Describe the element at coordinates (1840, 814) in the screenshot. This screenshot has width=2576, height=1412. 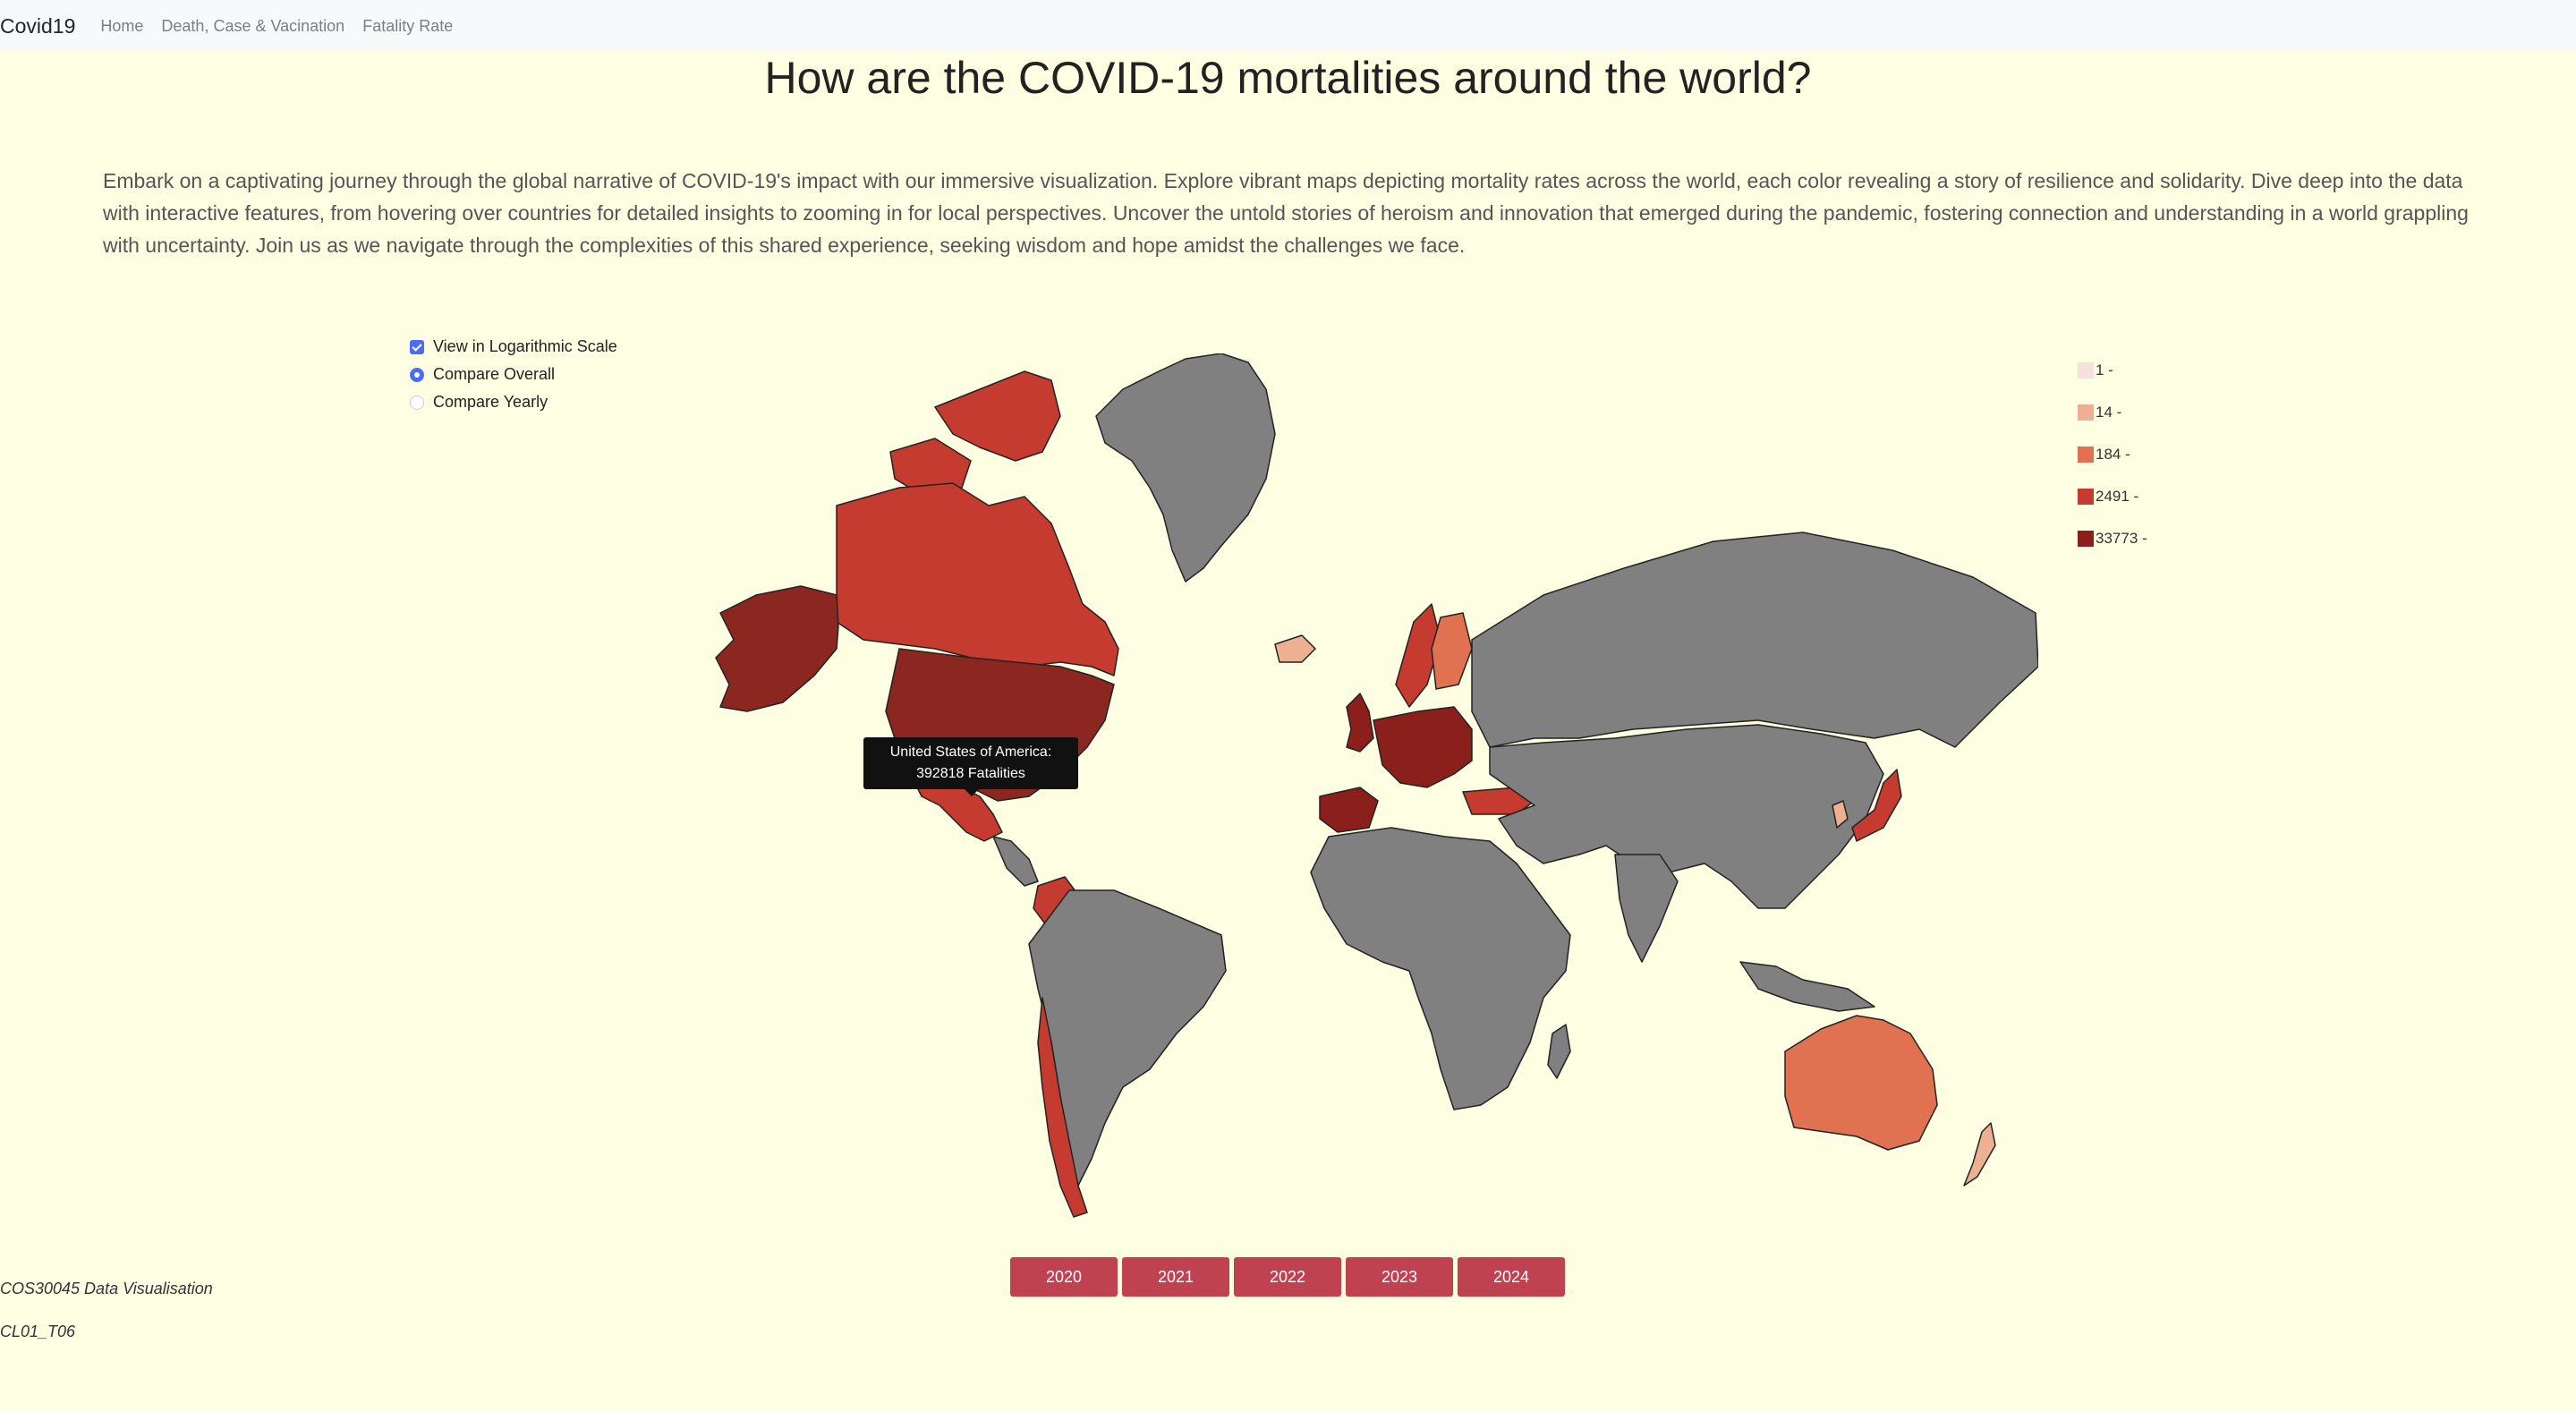
I see `country-south-korea` at that location.